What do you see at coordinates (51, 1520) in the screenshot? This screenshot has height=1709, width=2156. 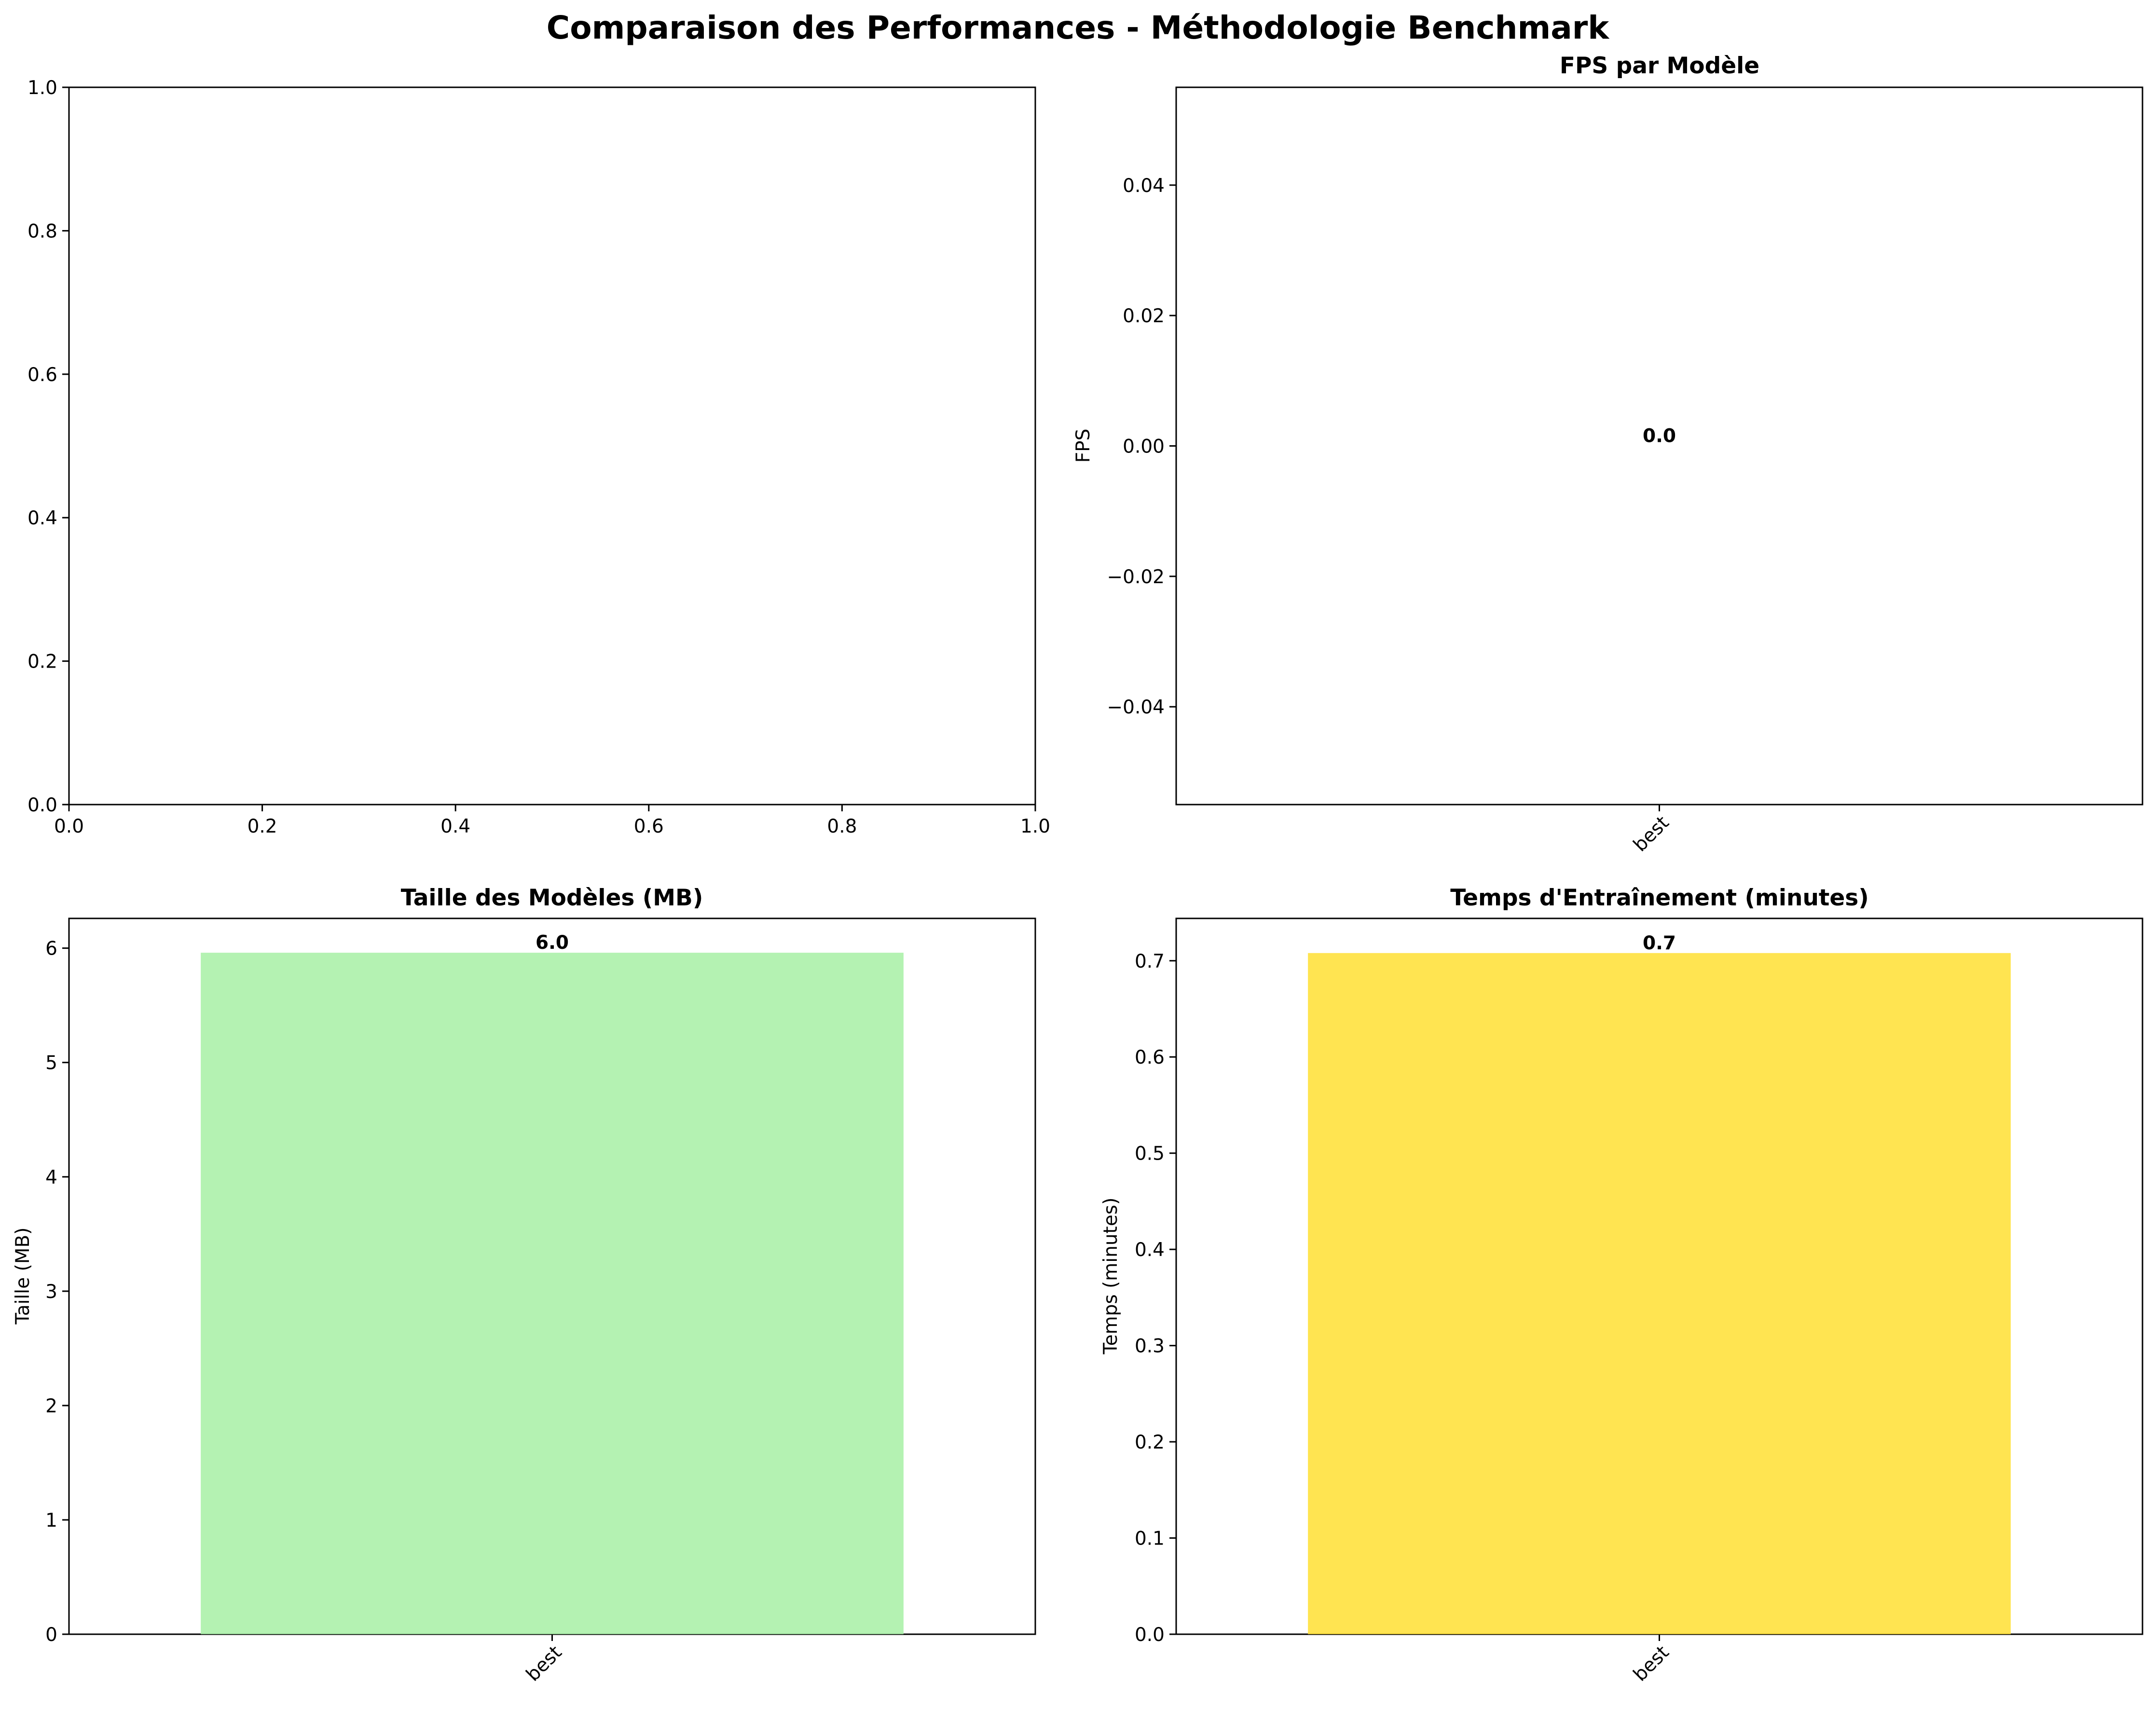 I see `y-tick-label: 1` at bounding box center [51, 1520].